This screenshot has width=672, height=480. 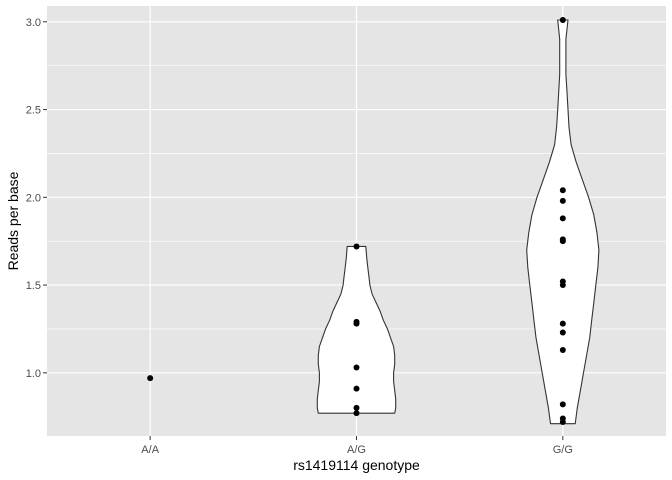 I want to click on x-axis-ticks: A/A A/G G/G, so click(x=357, y=446).